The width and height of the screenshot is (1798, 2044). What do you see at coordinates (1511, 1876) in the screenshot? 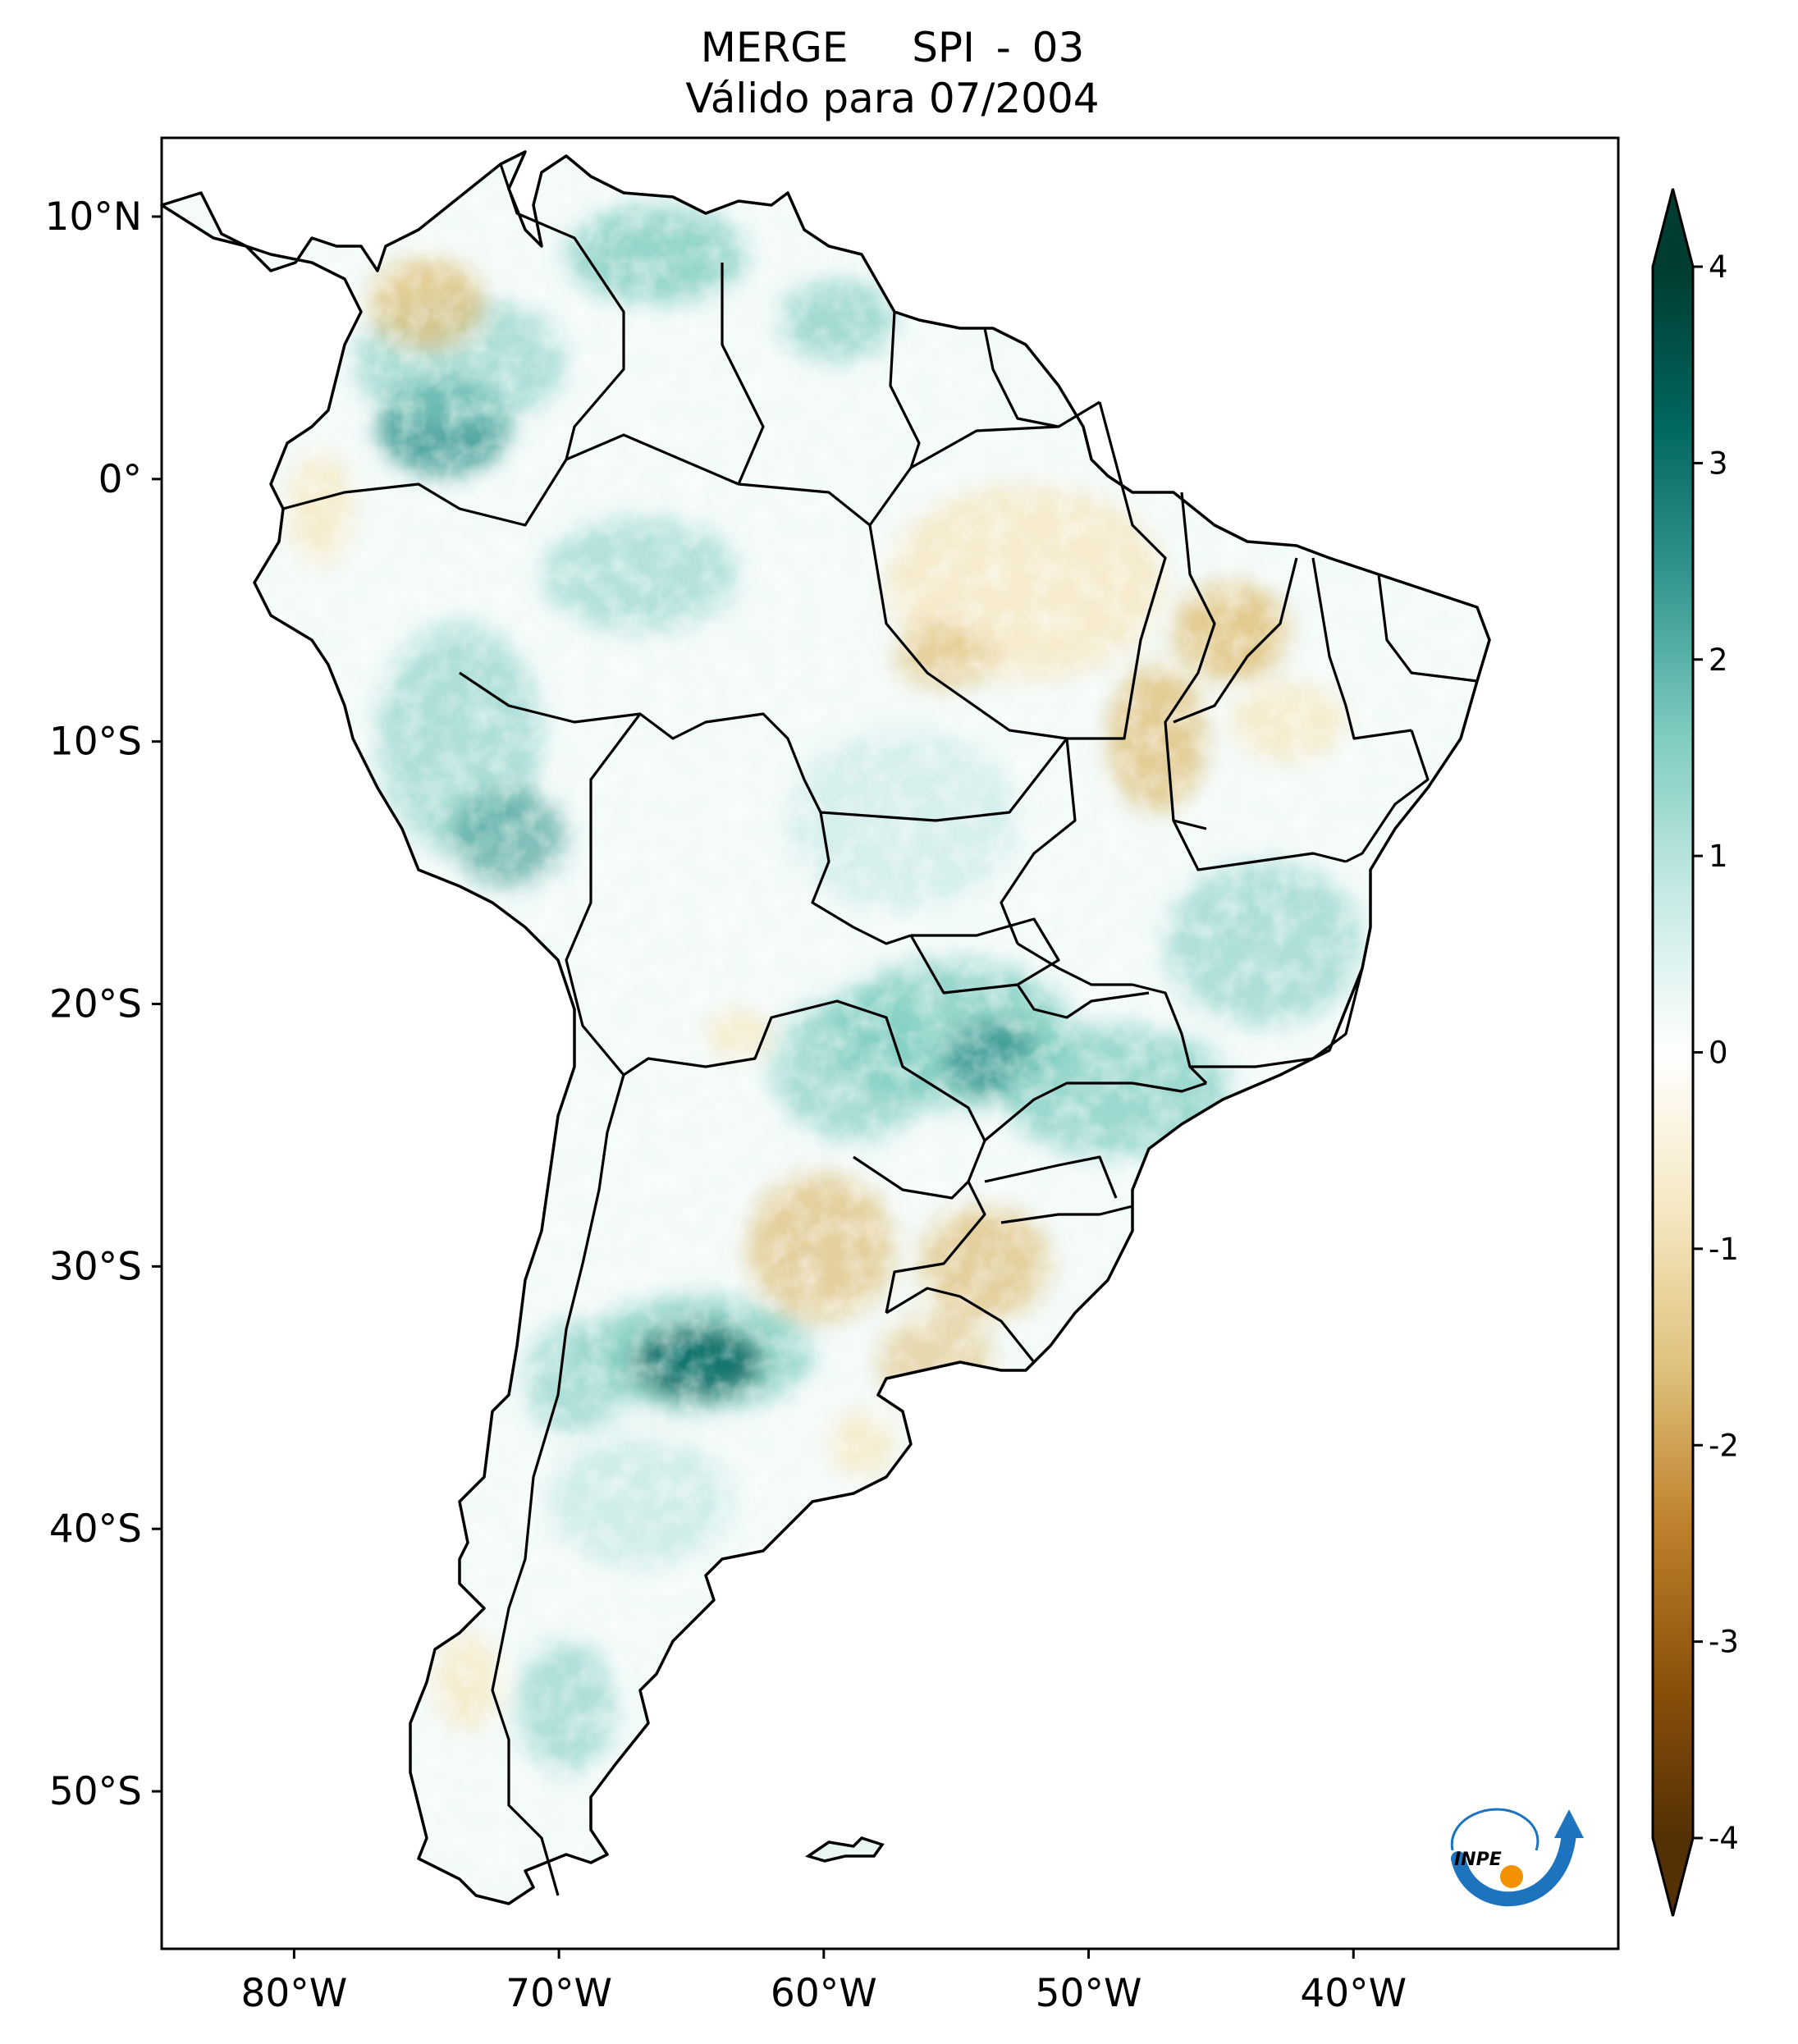
I see `logo-sun-icon` at bounding box center [1511, 1876].